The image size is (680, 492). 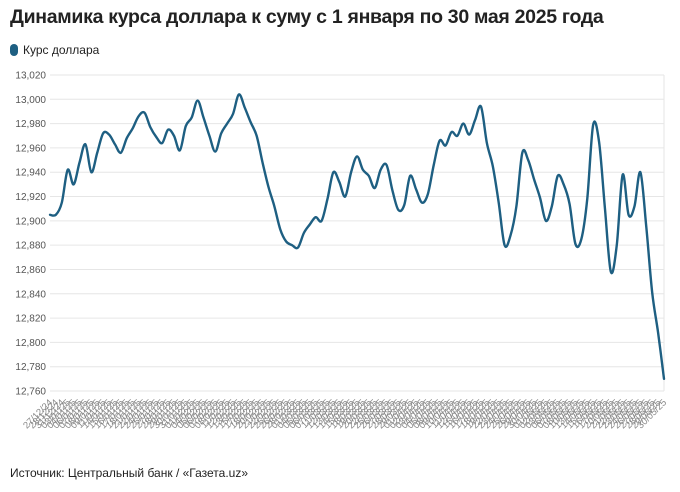 I want to click on legend-swatch, so click(x=14, y=50).